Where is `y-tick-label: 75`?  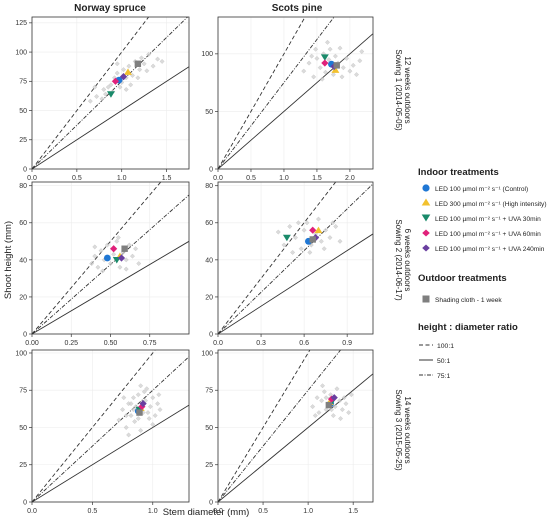
y-tick-label: 75 is located at coordinates (23, 82).